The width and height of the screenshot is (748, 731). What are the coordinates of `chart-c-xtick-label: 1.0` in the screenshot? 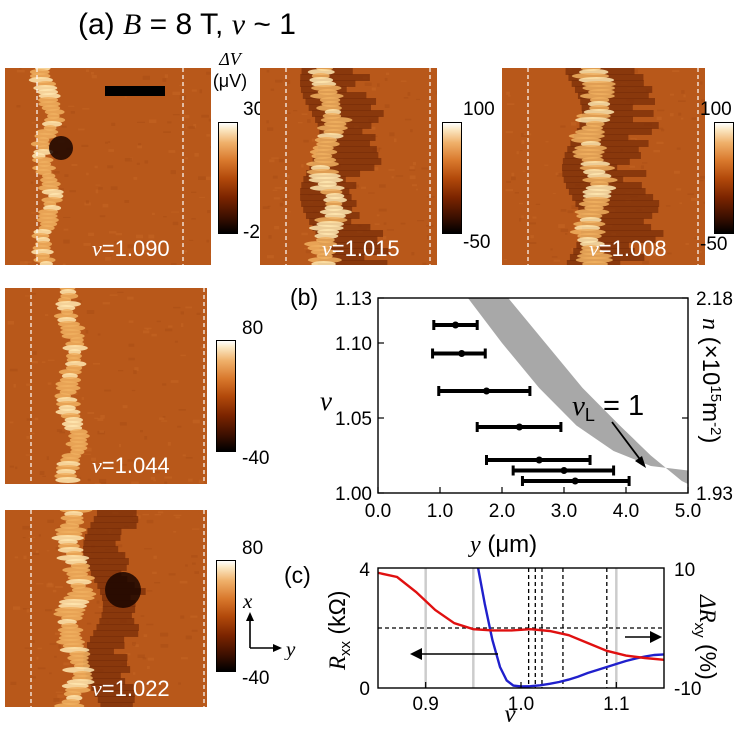 It's located at (521, 704).